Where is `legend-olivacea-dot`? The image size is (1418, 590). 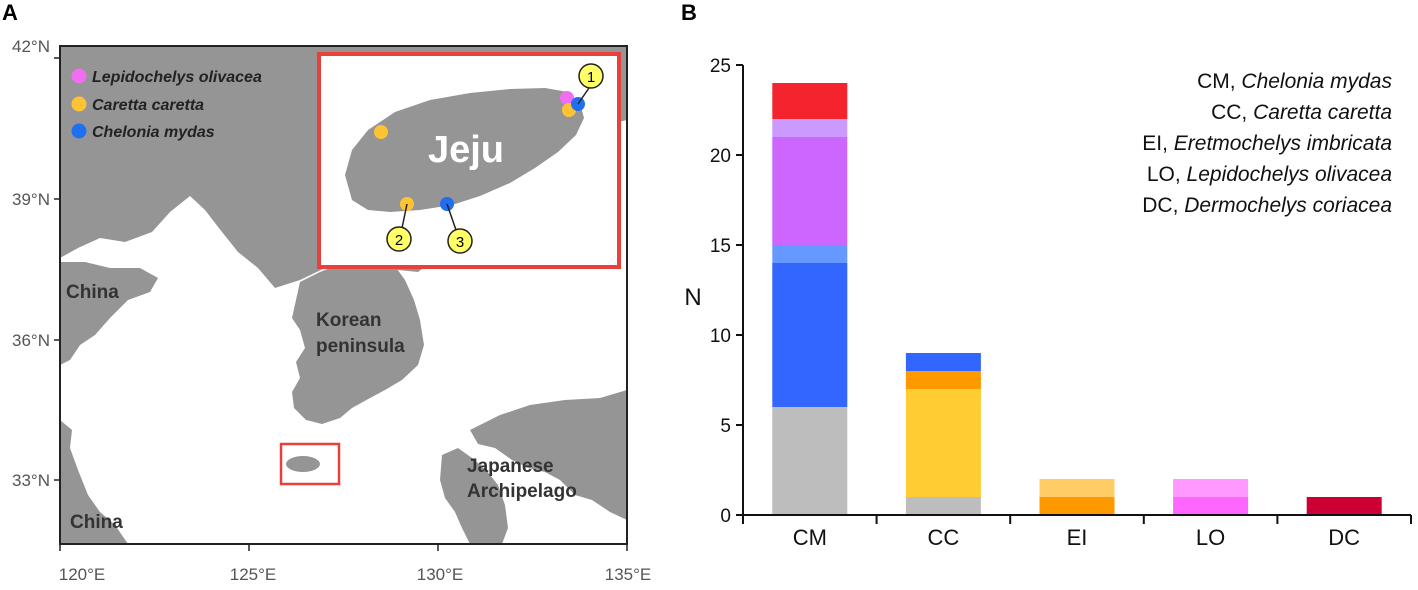
legend-olivacea-dot is located at coordinates (79, 76).